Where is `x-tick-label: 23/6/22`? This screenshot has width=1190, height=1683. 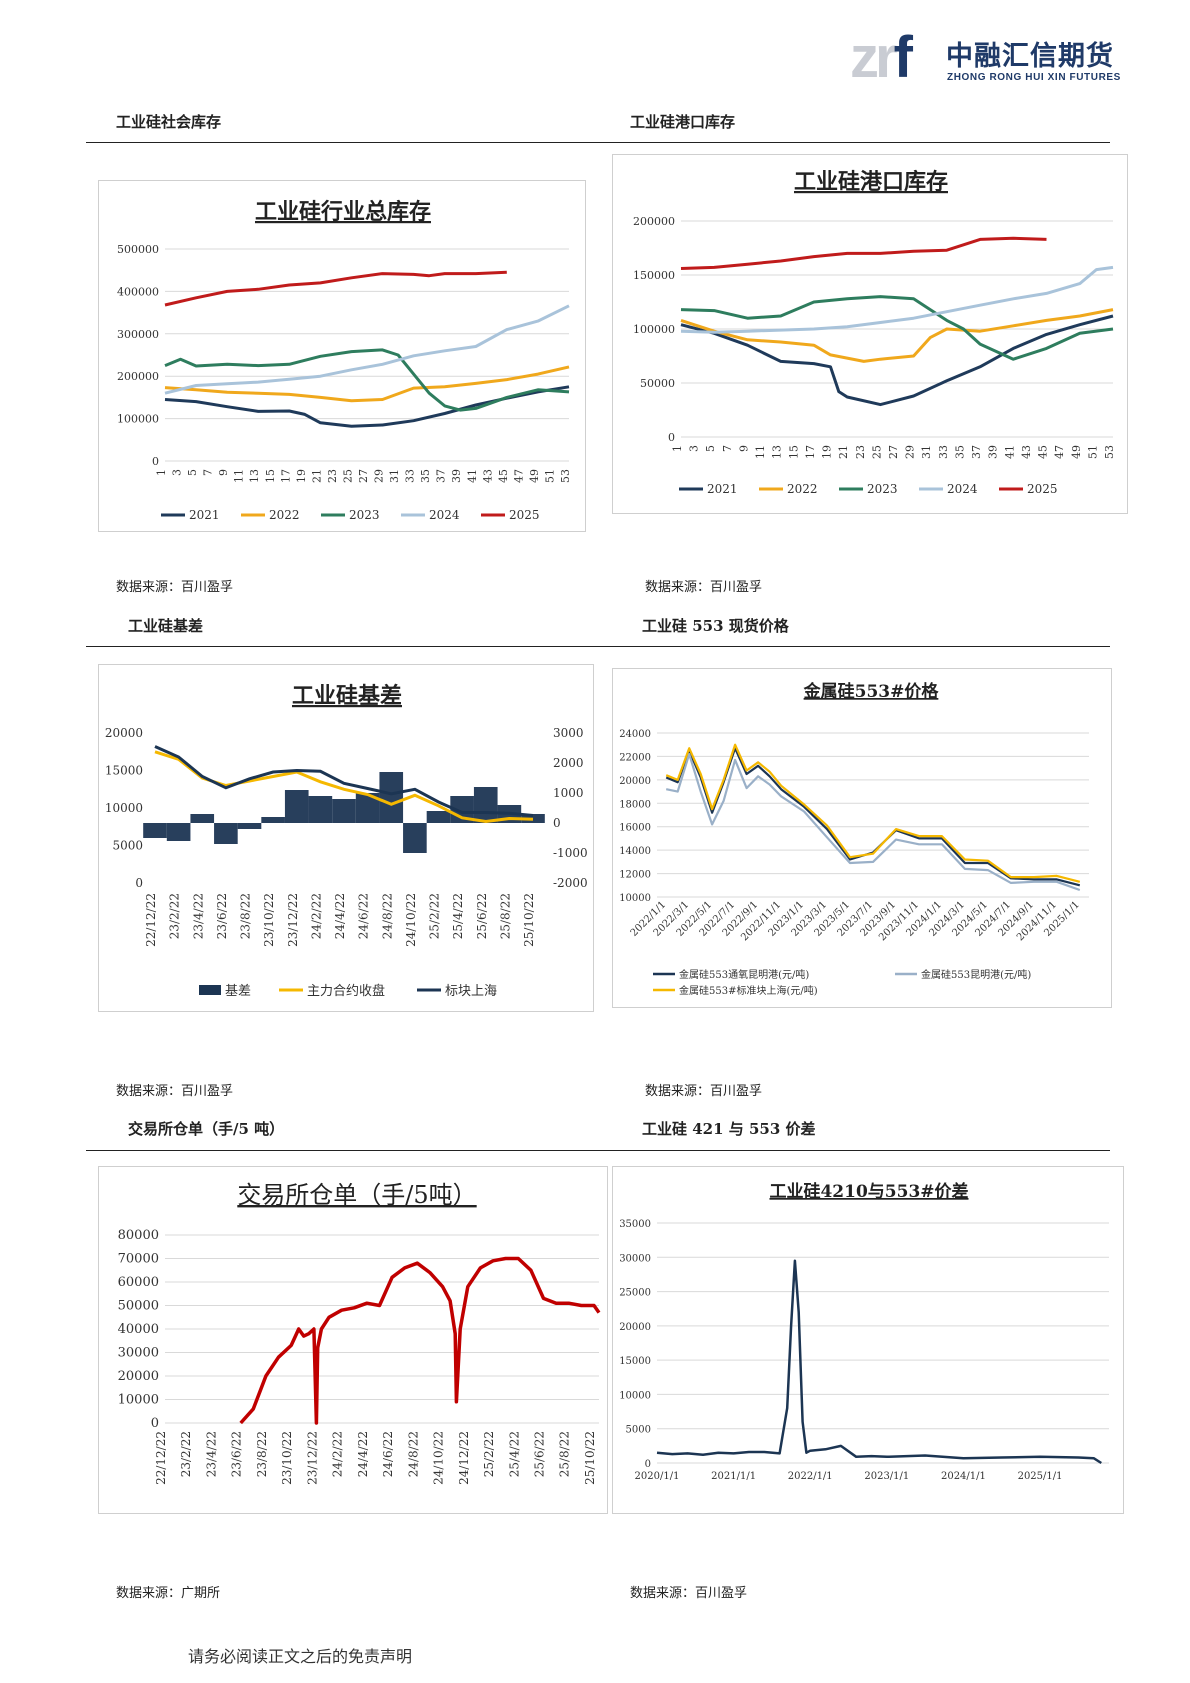
x-tick-label: 23/6/22 is located at coordinates (222, 916).